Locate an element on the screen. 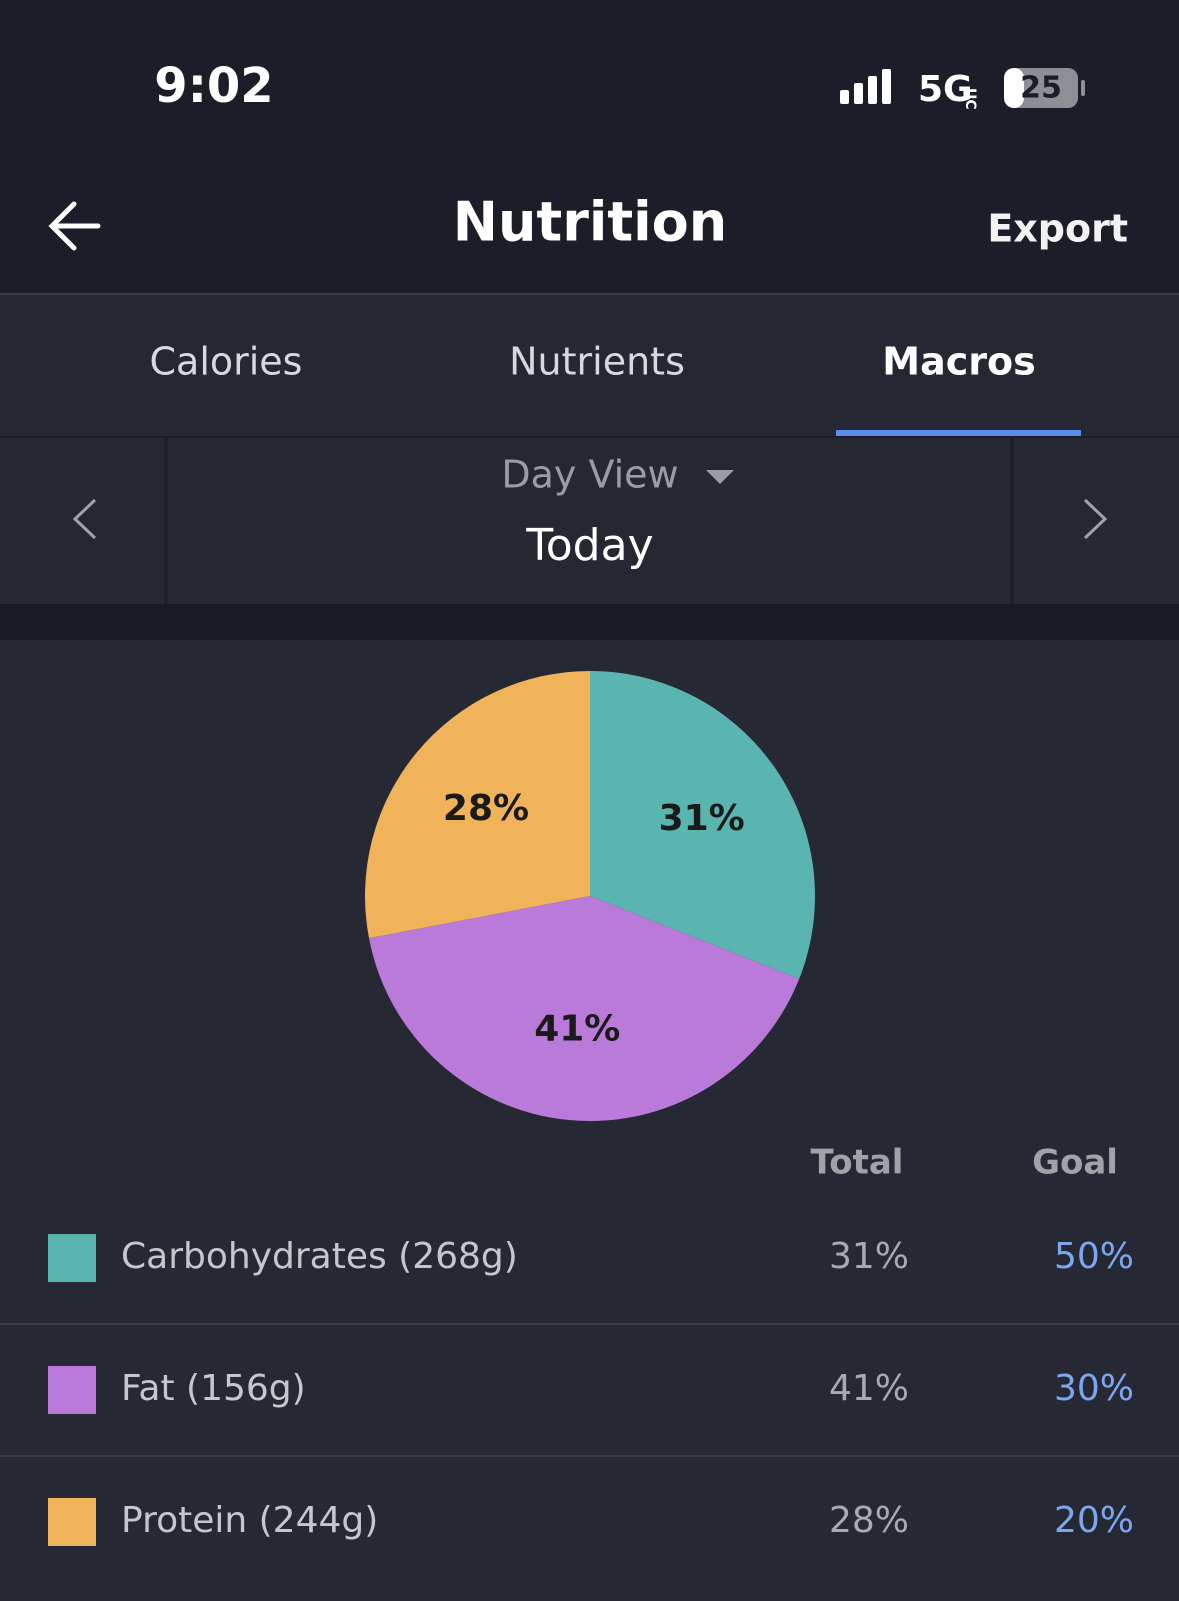 This screenshot has width=1179, height=1601. export-button: Export is located at coordinates (1057, 229).